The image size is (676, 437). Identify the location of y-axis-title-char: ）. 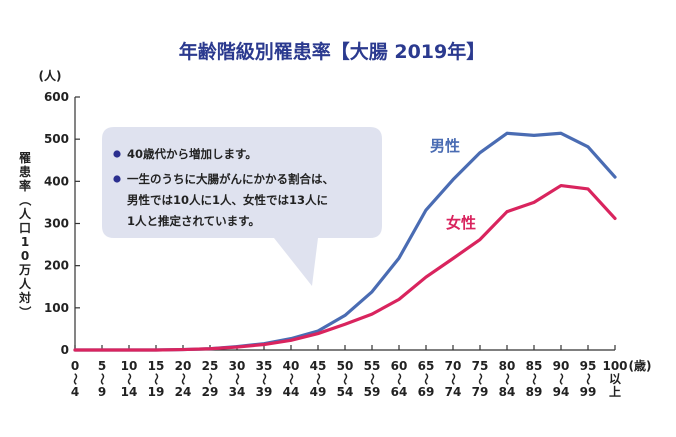
(25, 312).